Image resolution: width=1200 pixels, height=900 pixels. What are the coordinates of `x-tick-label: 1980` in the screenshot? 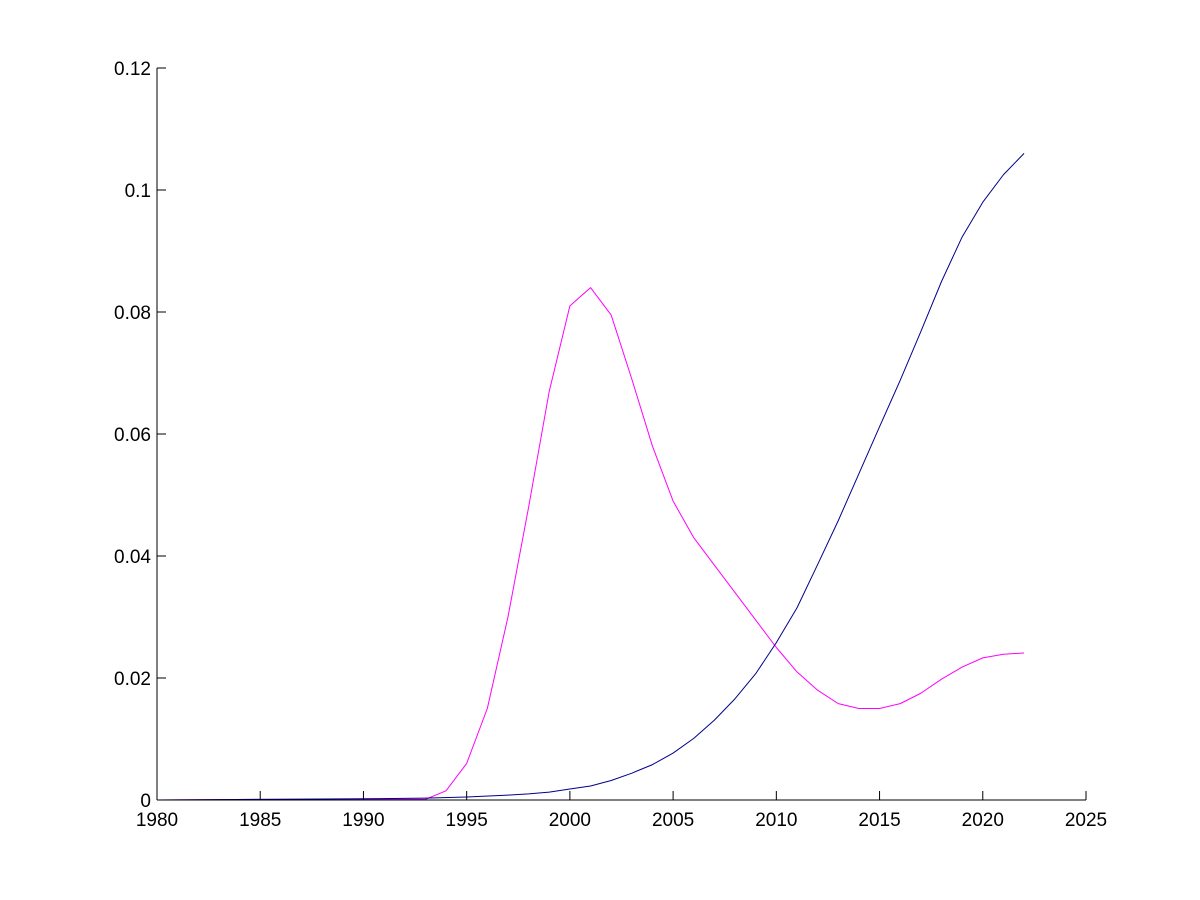 It's located at (157, 820).